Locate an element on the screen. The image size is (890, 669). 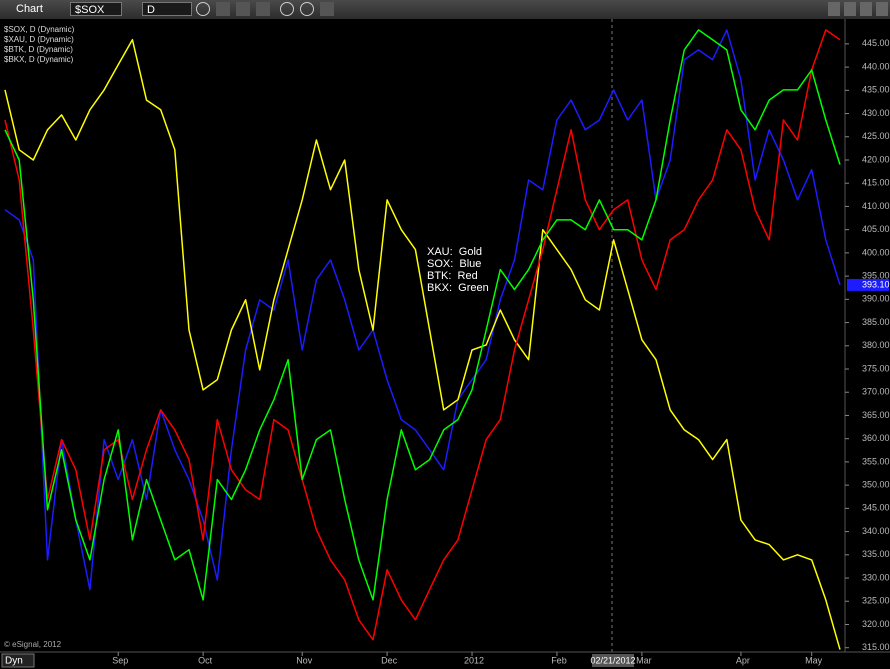
x-tick-label: Nov is located at coordinates (304, 660).